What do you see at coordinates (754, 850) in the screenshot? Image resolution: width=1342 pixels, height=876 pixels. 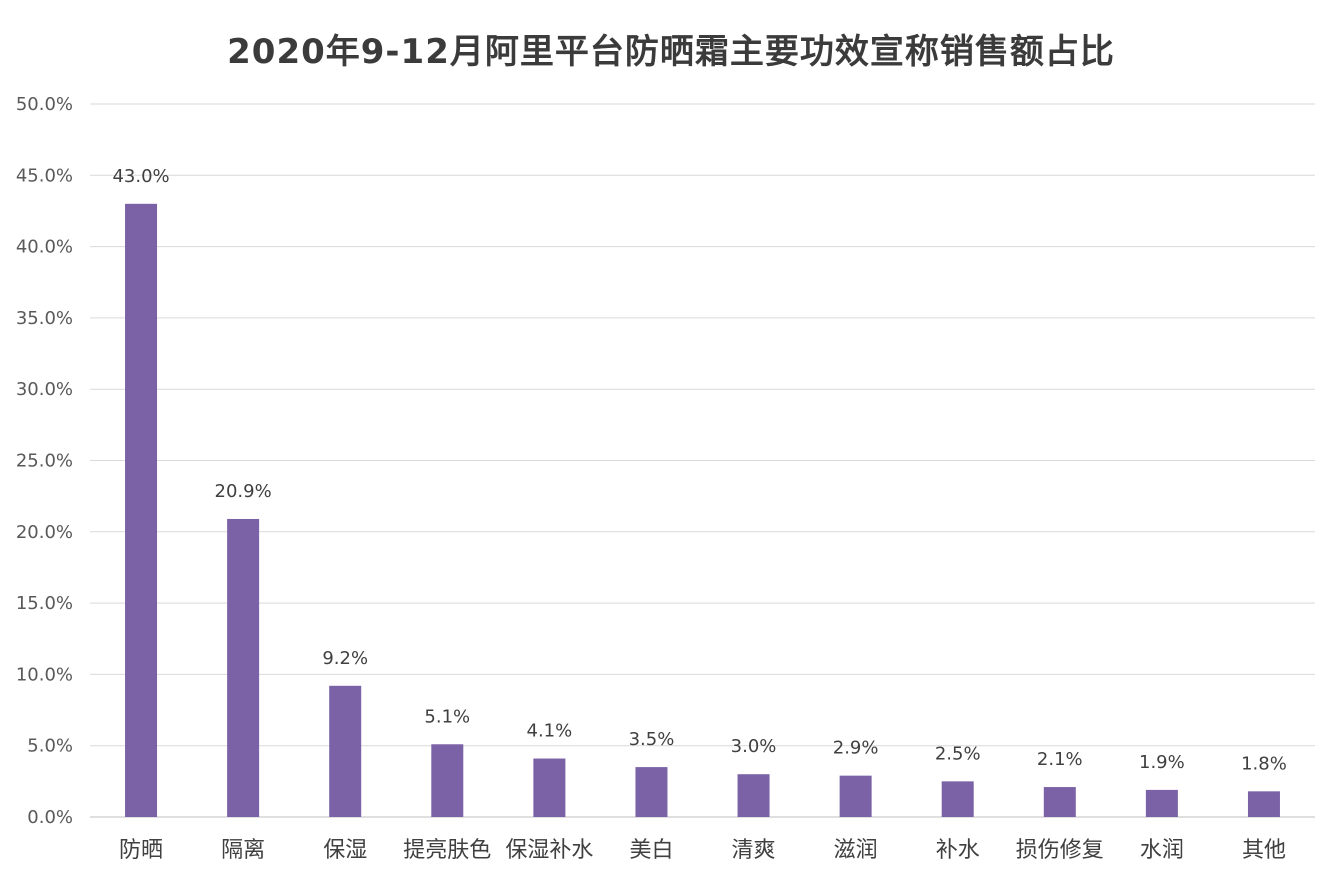 I see `category-label: 清爽` at bounding box center [754, 850].